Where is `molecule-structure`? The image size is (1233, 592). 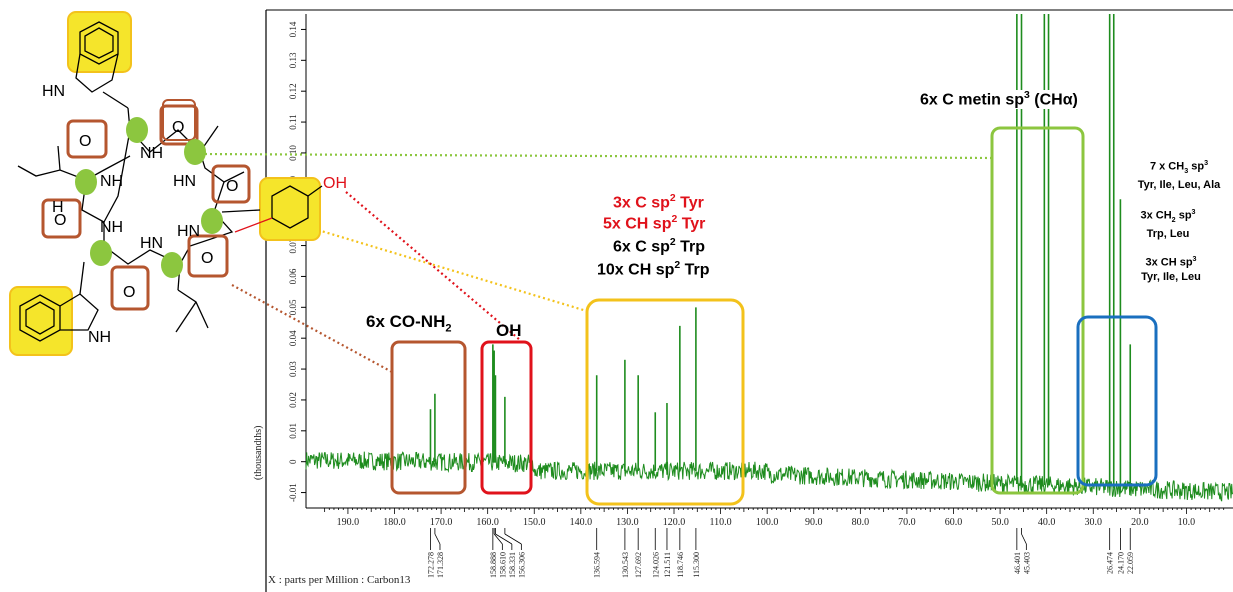 molecule-structure is located at coordinates (166, 183).